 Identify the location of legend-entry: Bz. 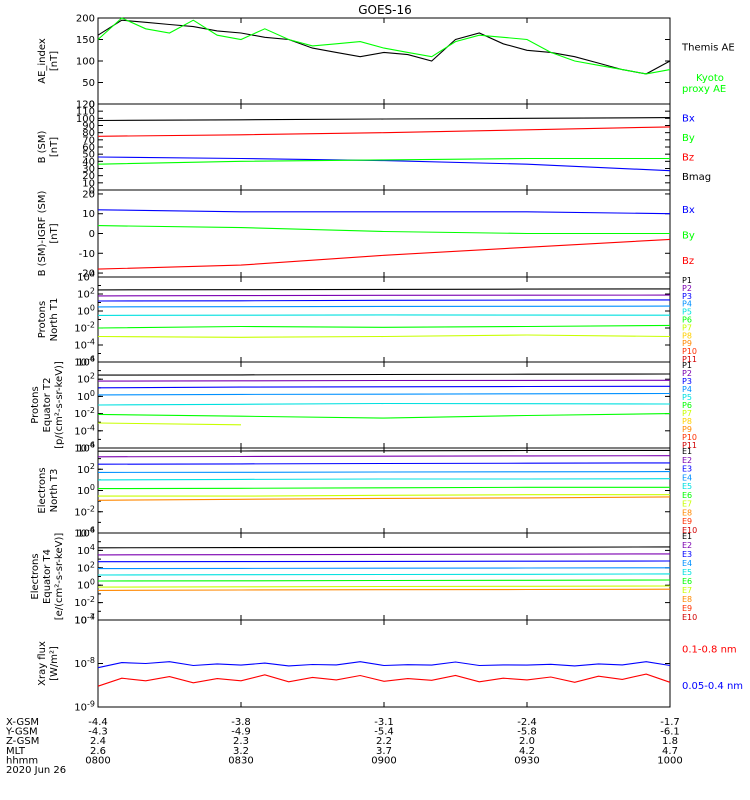
(688, 261).